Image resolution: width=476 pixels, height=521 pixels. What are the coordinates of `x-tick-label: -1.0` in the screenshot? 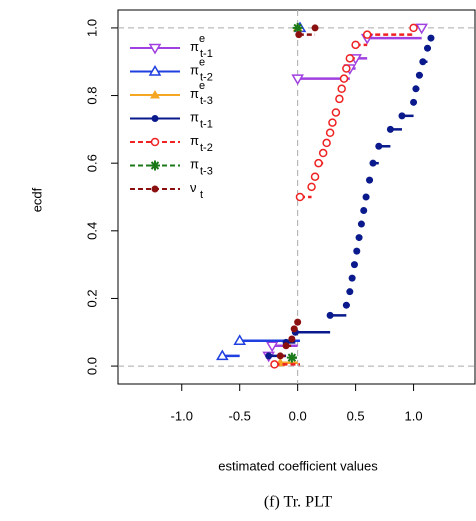 It's located at (182, 415).